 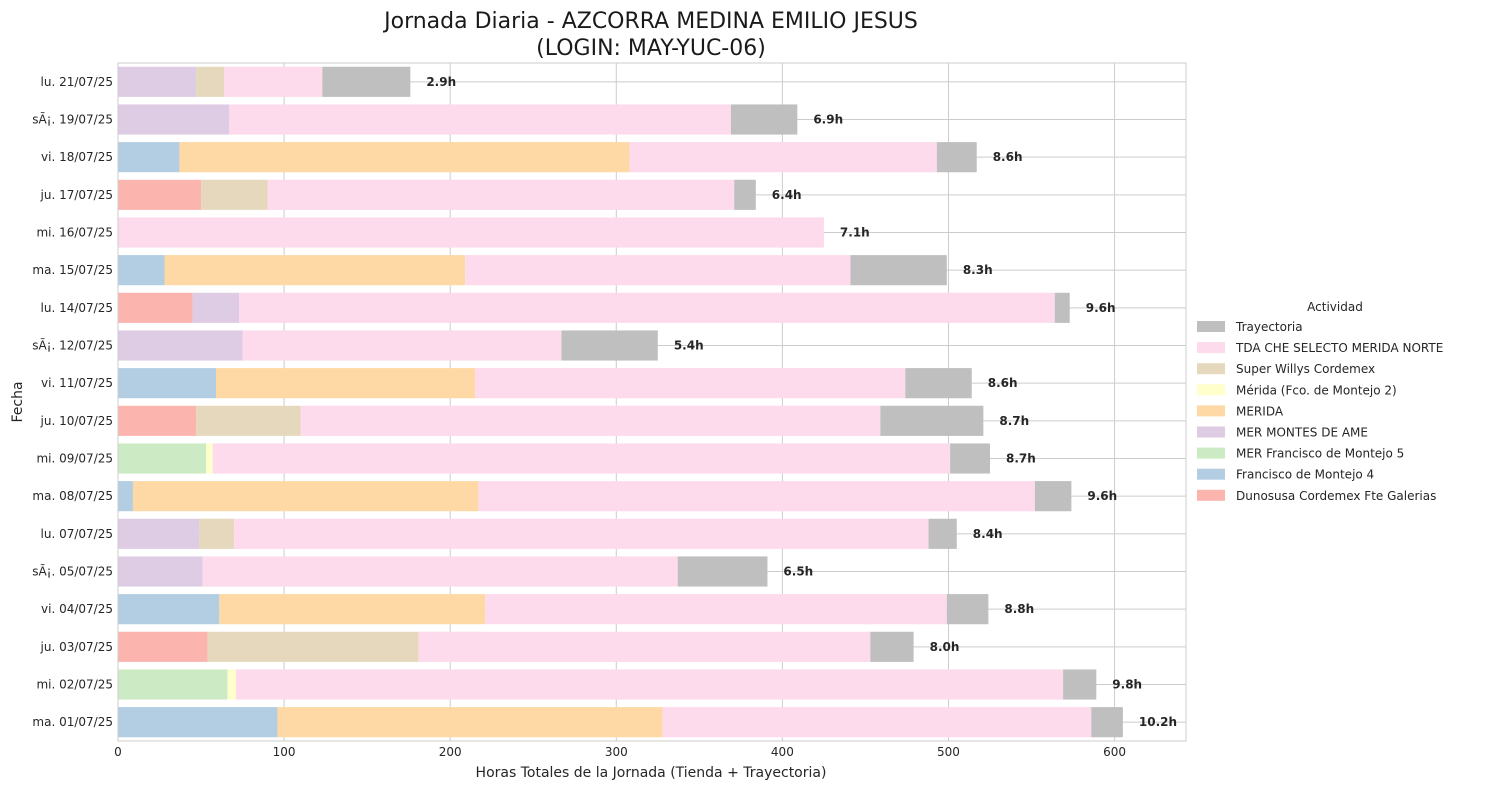 I want to click on total-label: 9.6h, so click(x=1102, y=496).